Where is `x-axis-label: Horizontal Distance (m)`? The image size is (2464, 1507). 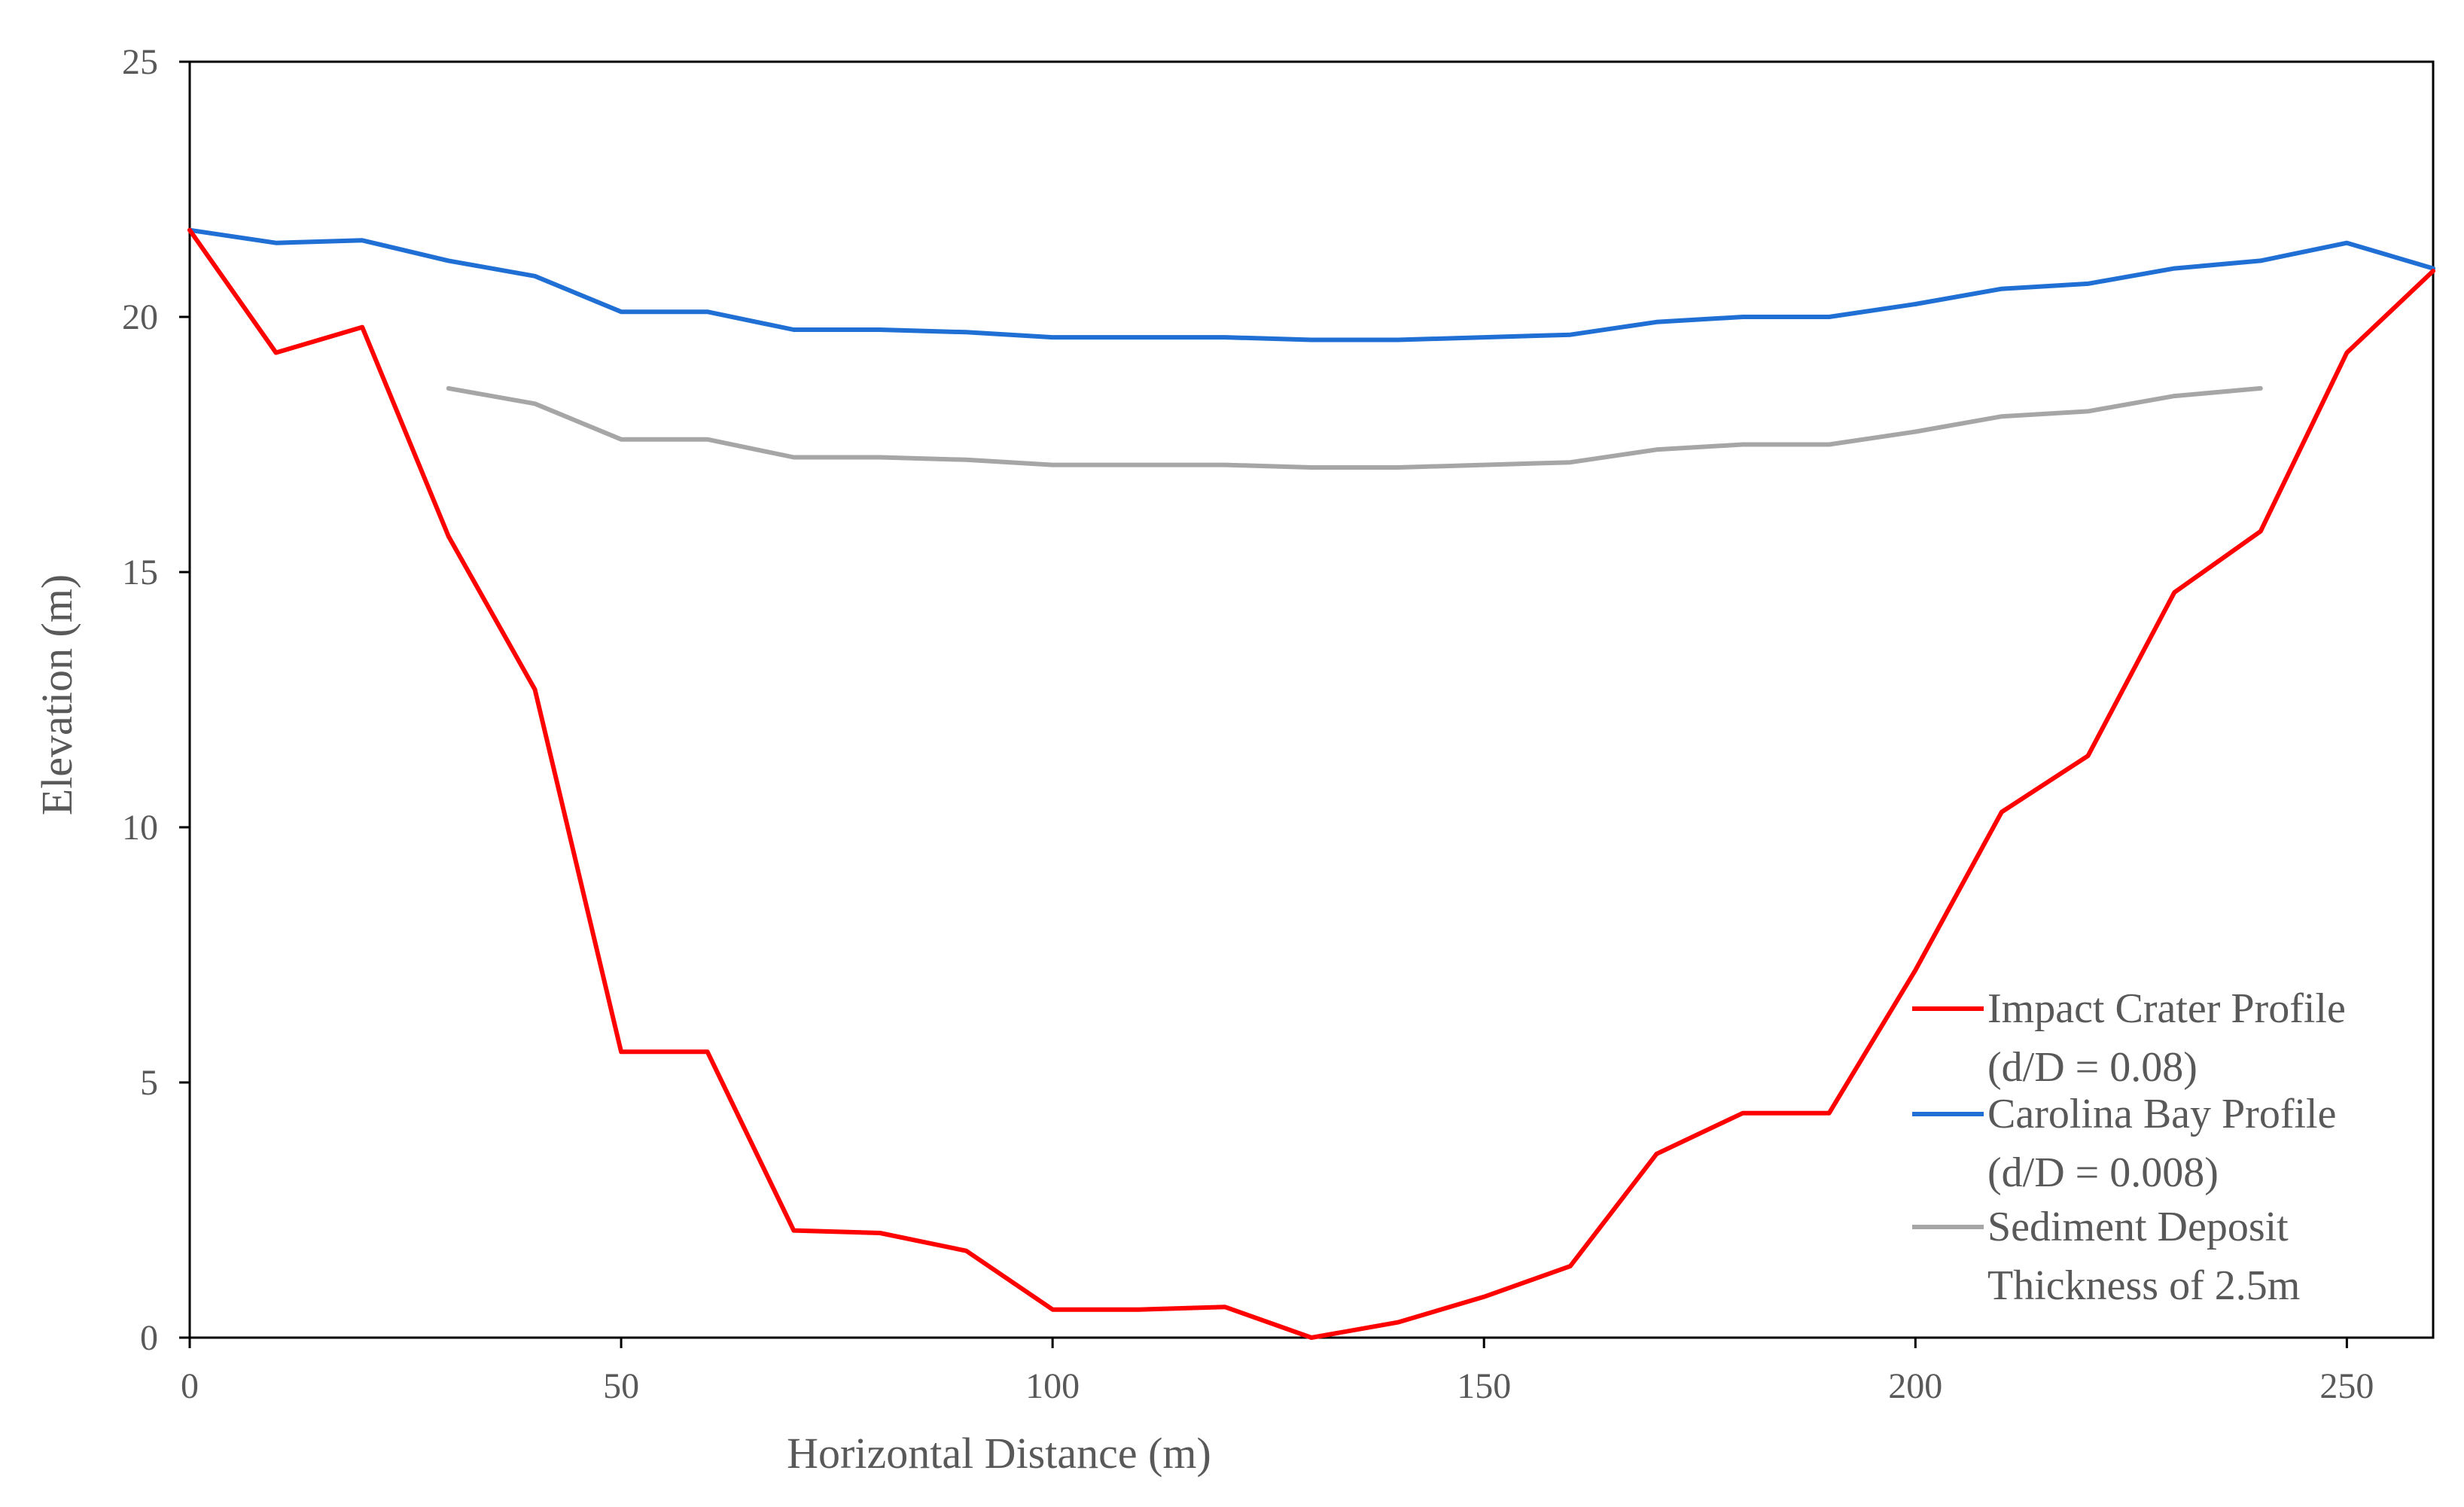
x-axis-label: Horizontal Distance (m) is located at coordinates (999, 1453).